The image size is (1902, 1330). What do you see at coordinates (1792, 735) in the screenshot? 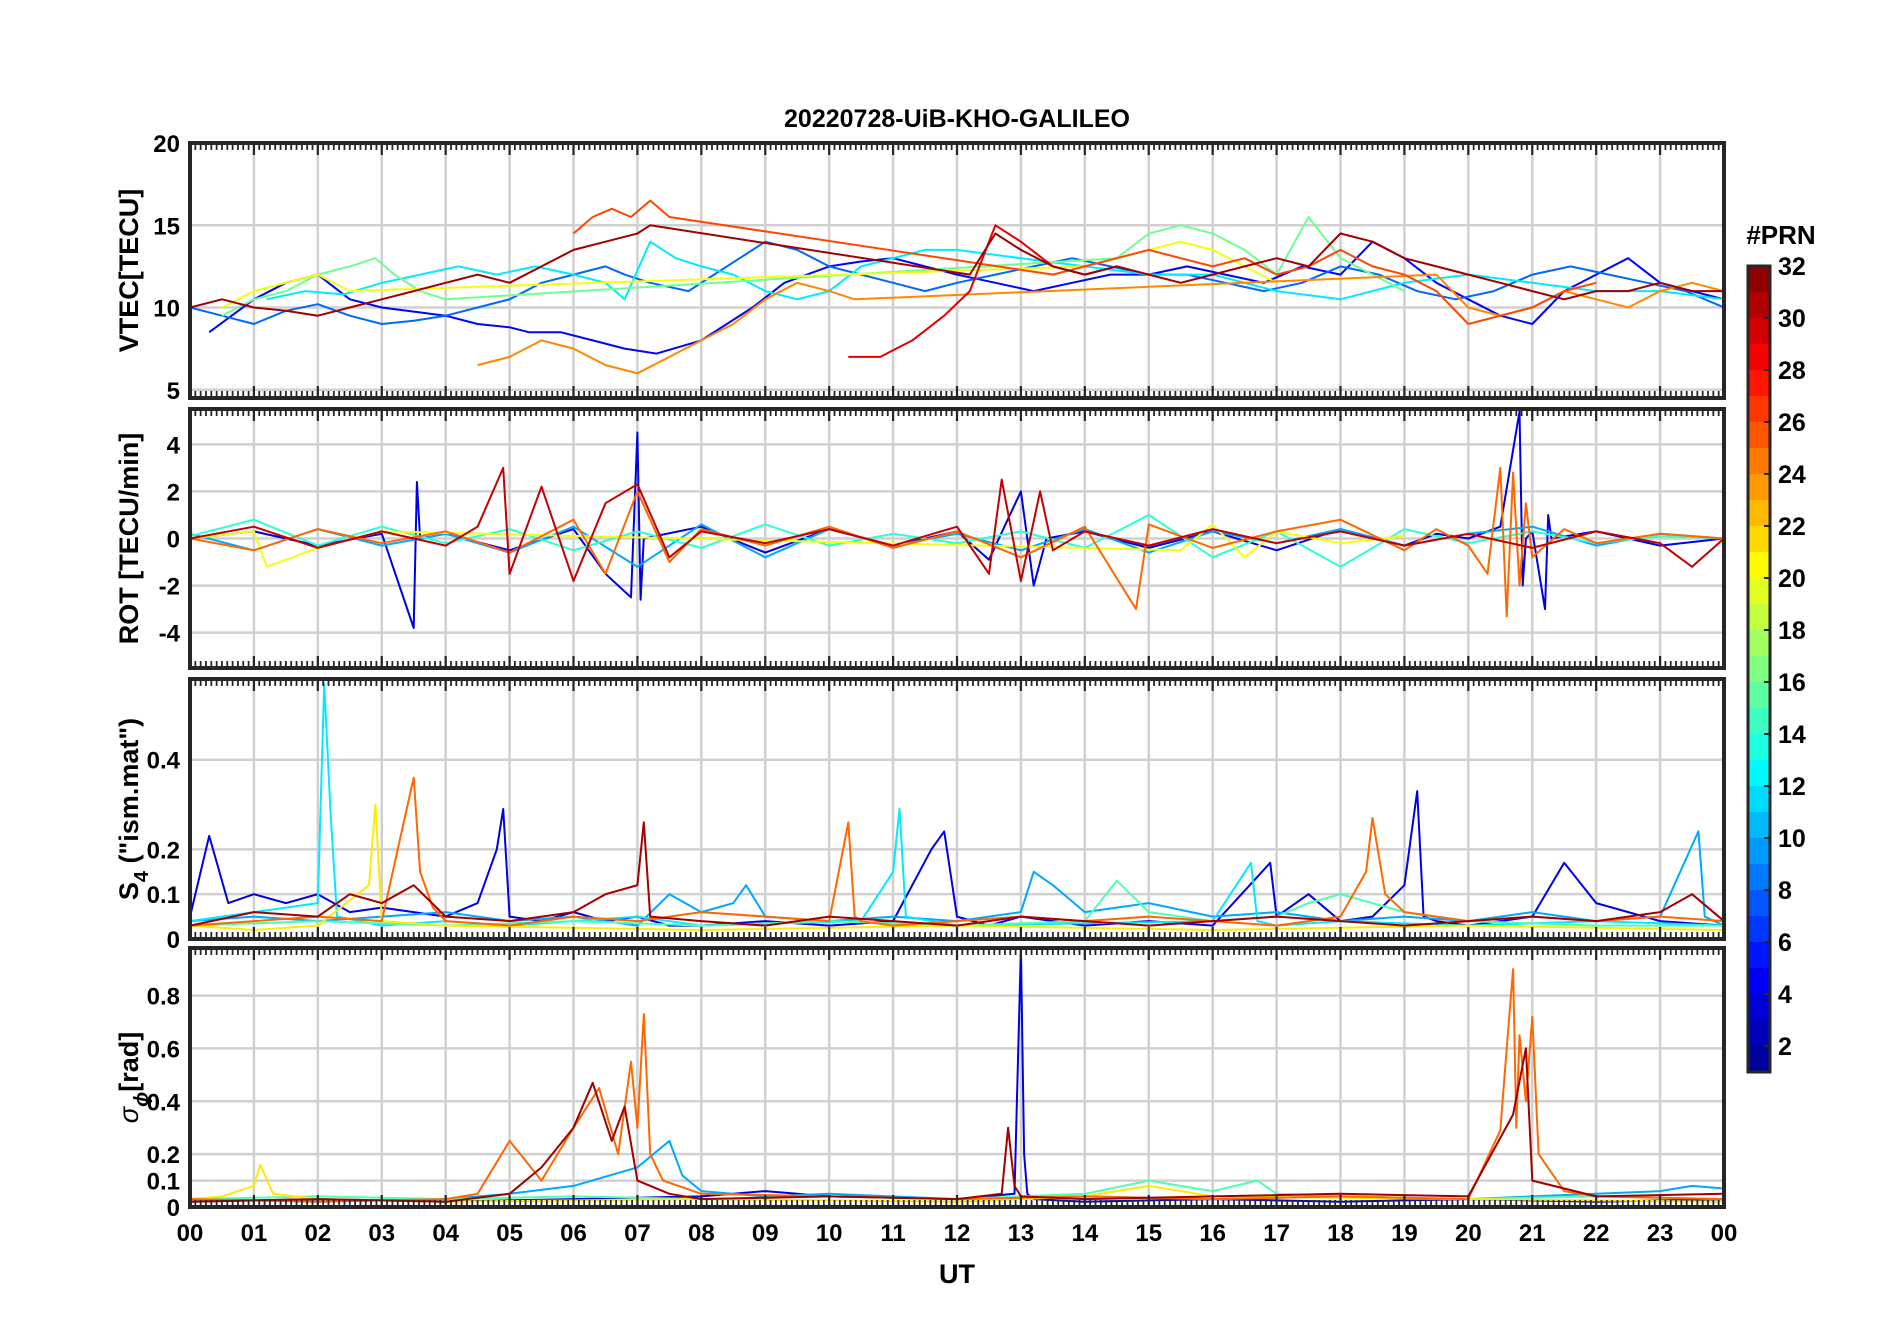
I see `colorbar-tick-label: 14` at bounding box center [1792, 735].